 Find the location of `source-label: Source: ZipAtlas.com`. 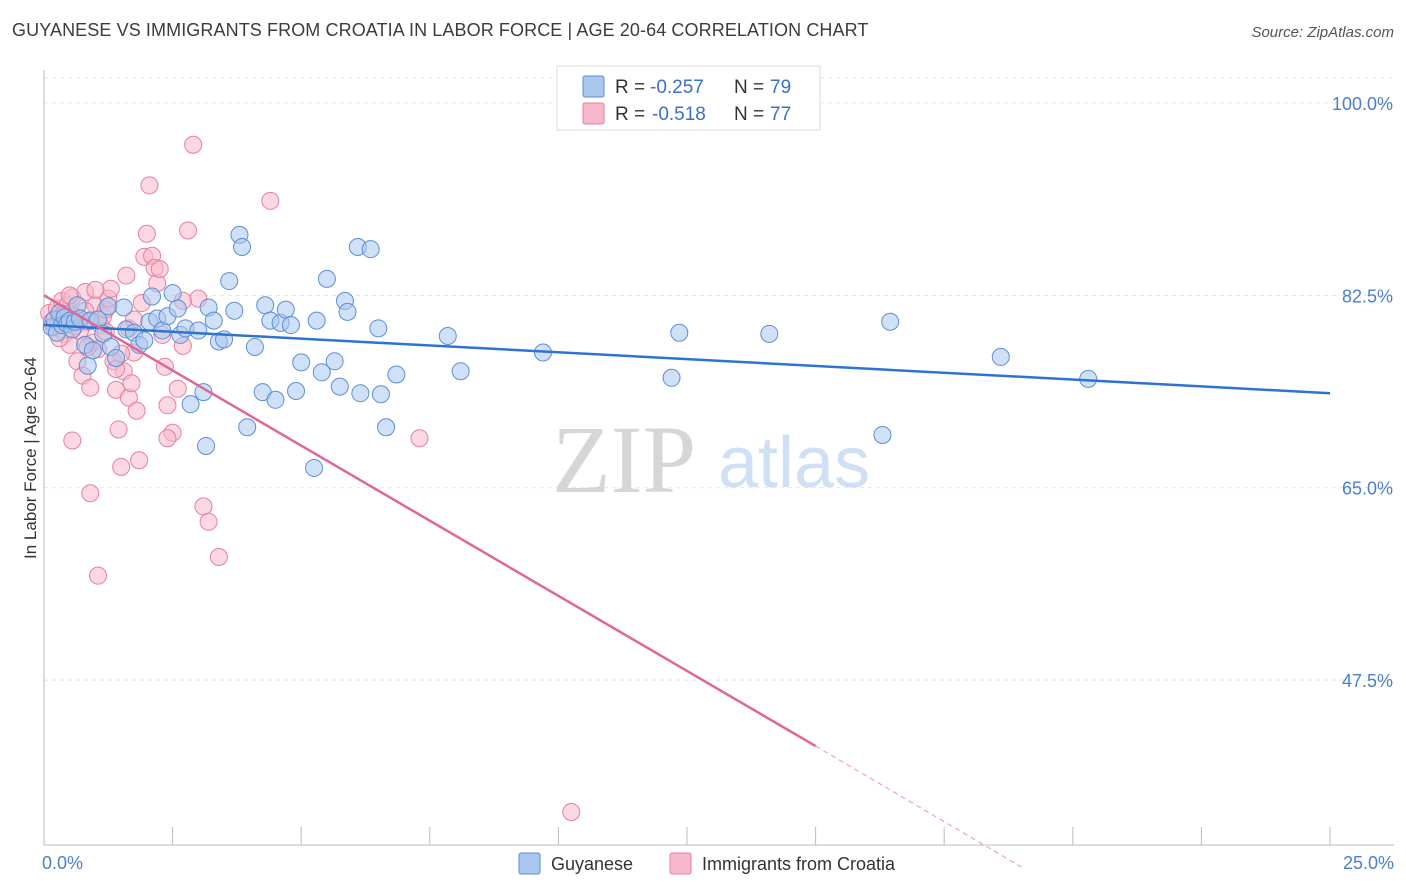

source-label: Source: ZipAtlas.com is located at coordinates (1322, 32).